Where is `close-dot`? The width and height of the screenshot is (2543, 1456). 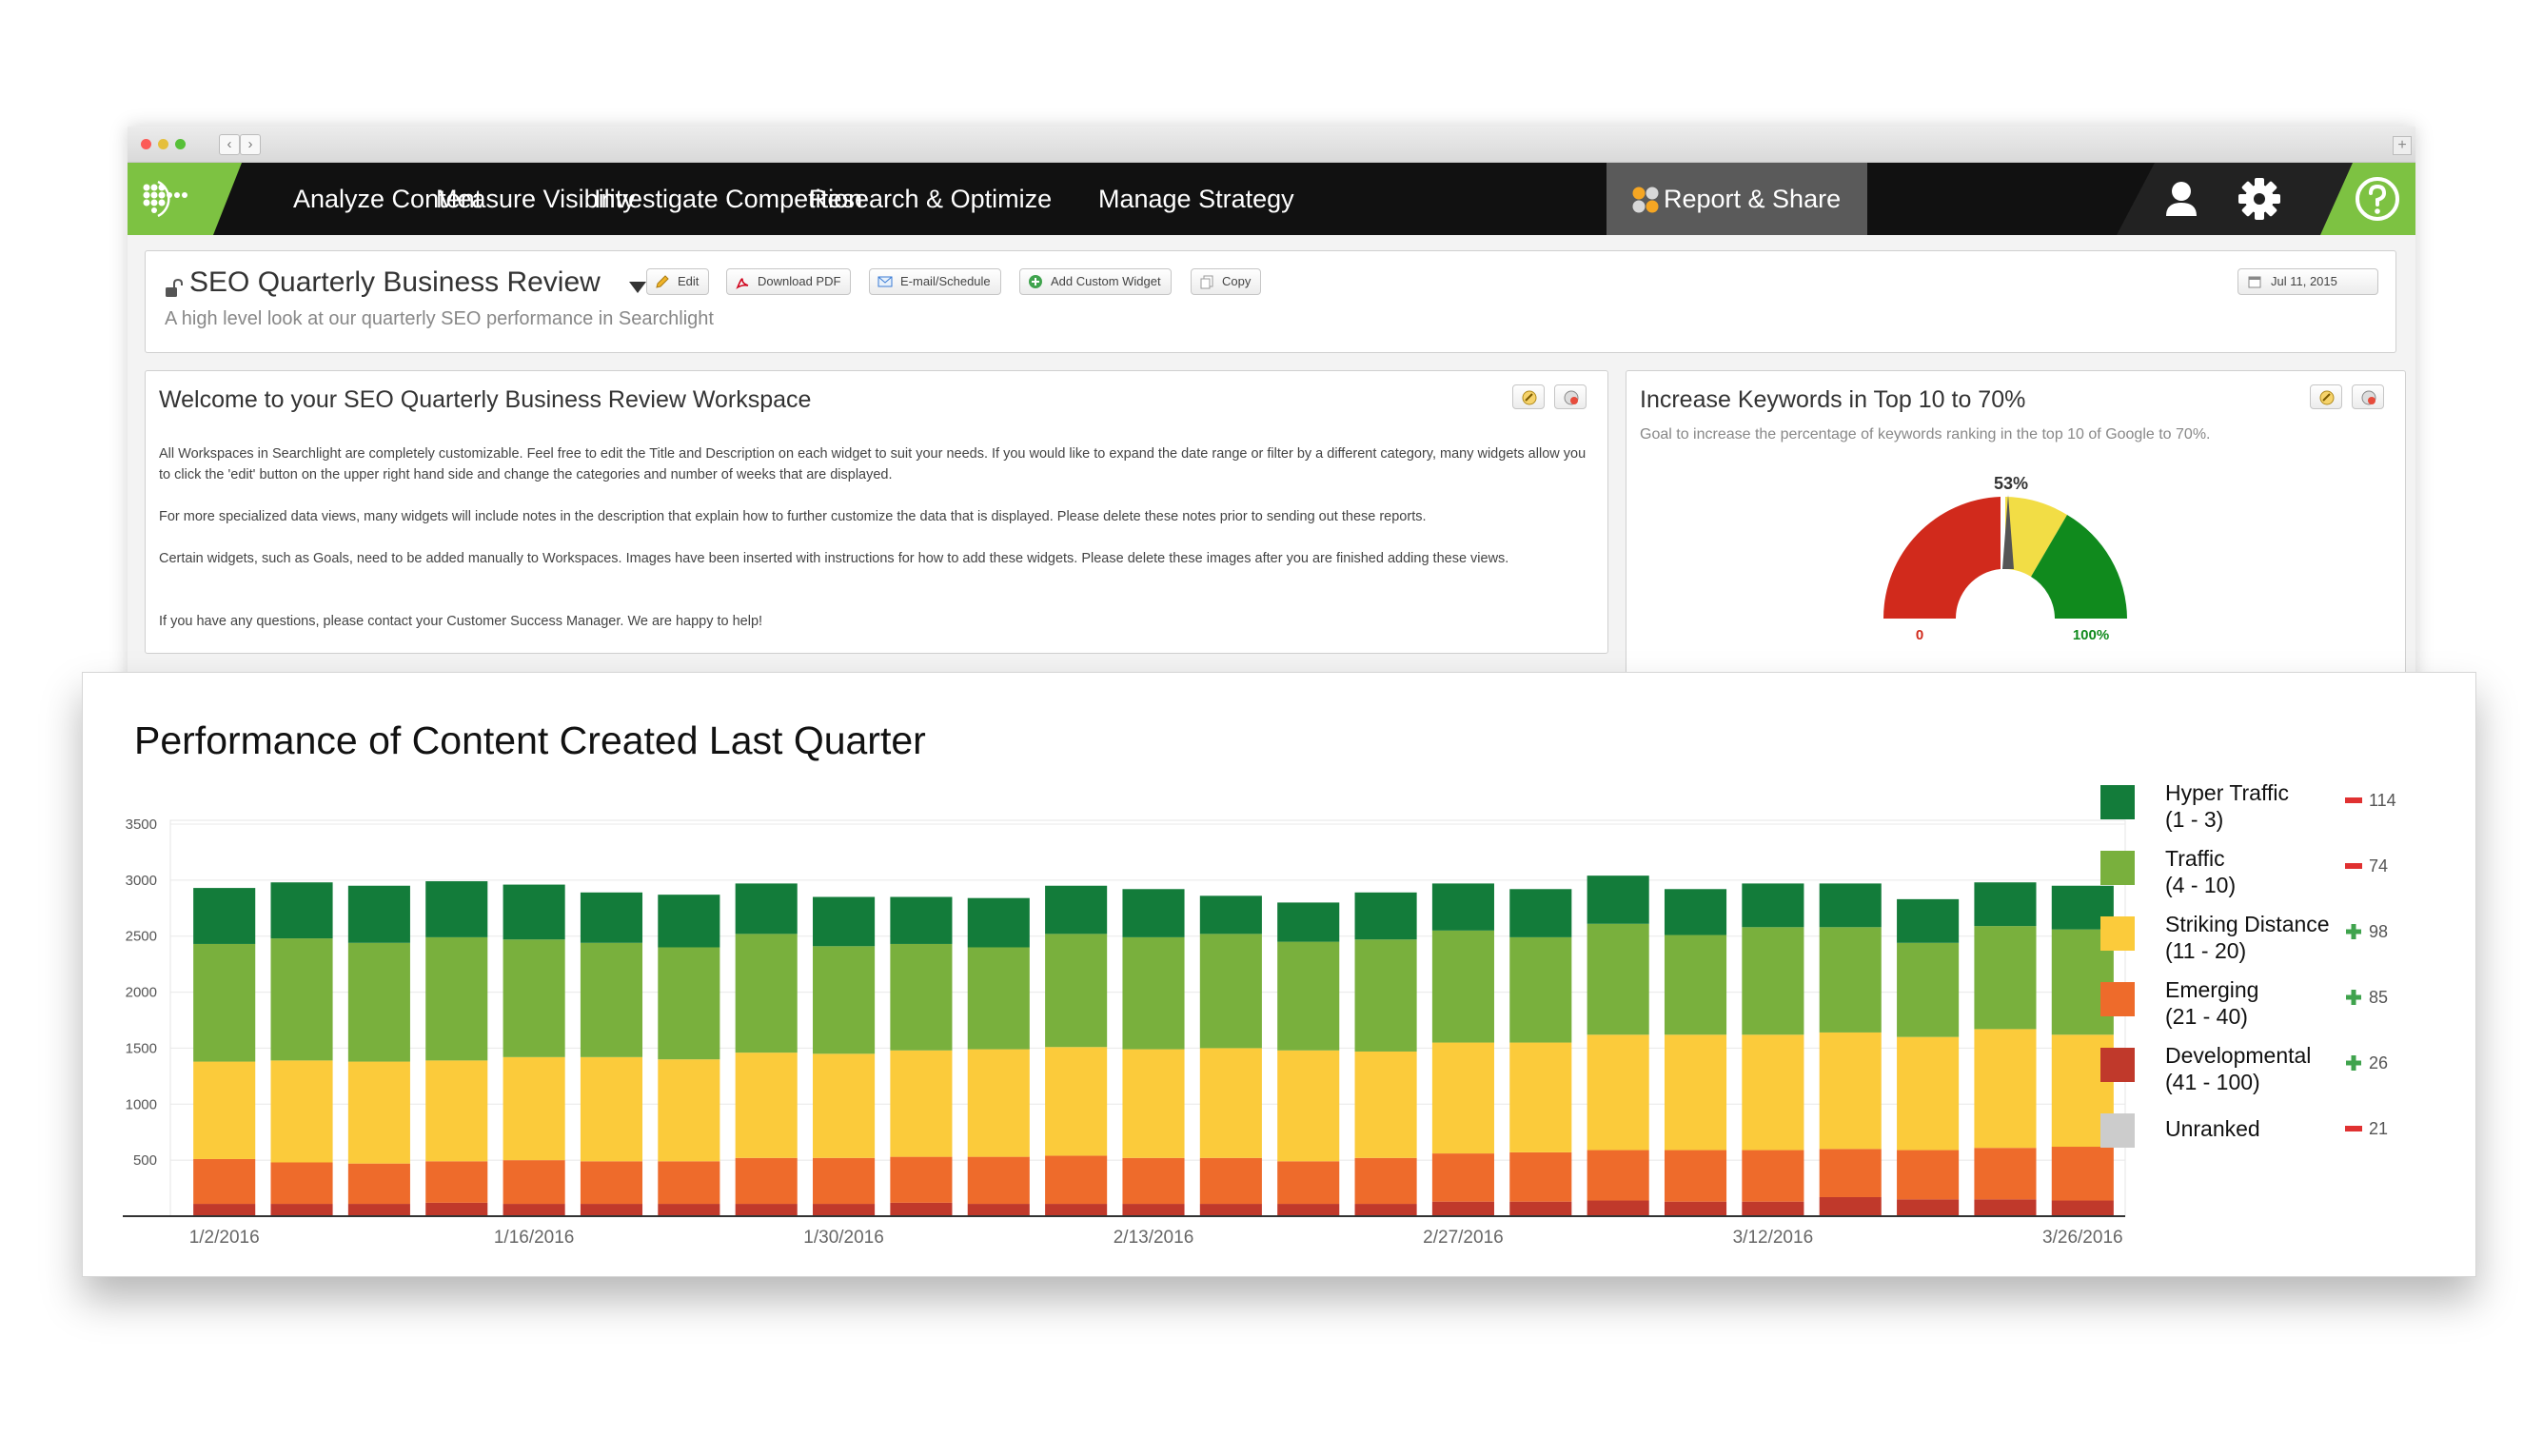
close-dot is located at coordinates (146, 144).